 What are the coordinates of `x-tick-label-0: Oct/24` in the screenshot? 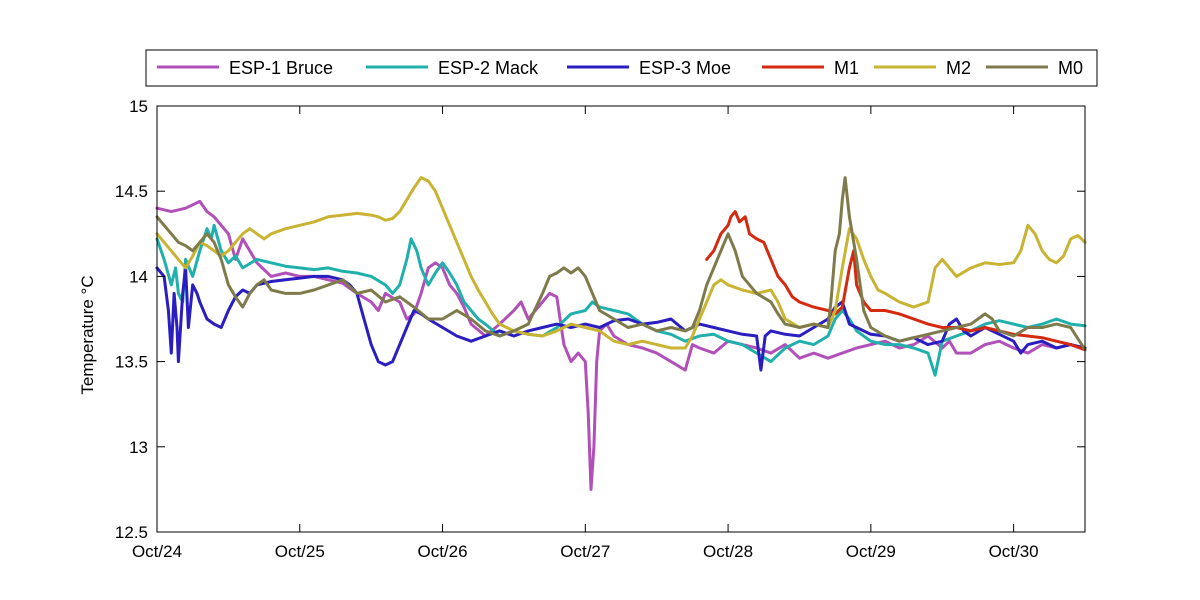 It's located at (157, 551).